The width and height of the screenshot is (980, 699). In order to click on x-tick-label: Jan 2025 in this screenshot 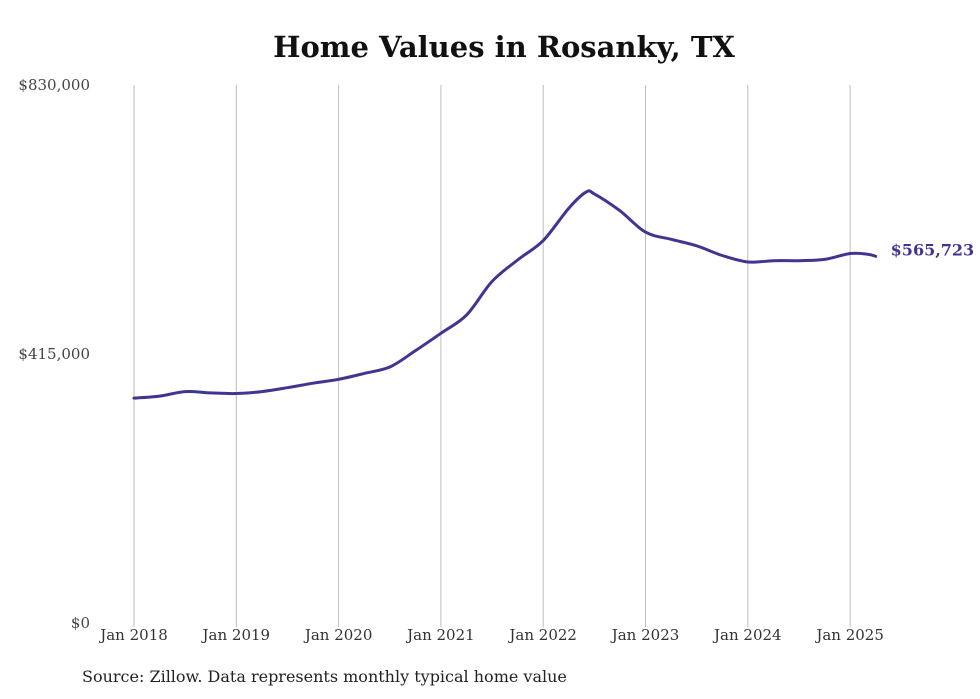, I will do `click(849, 635)`.